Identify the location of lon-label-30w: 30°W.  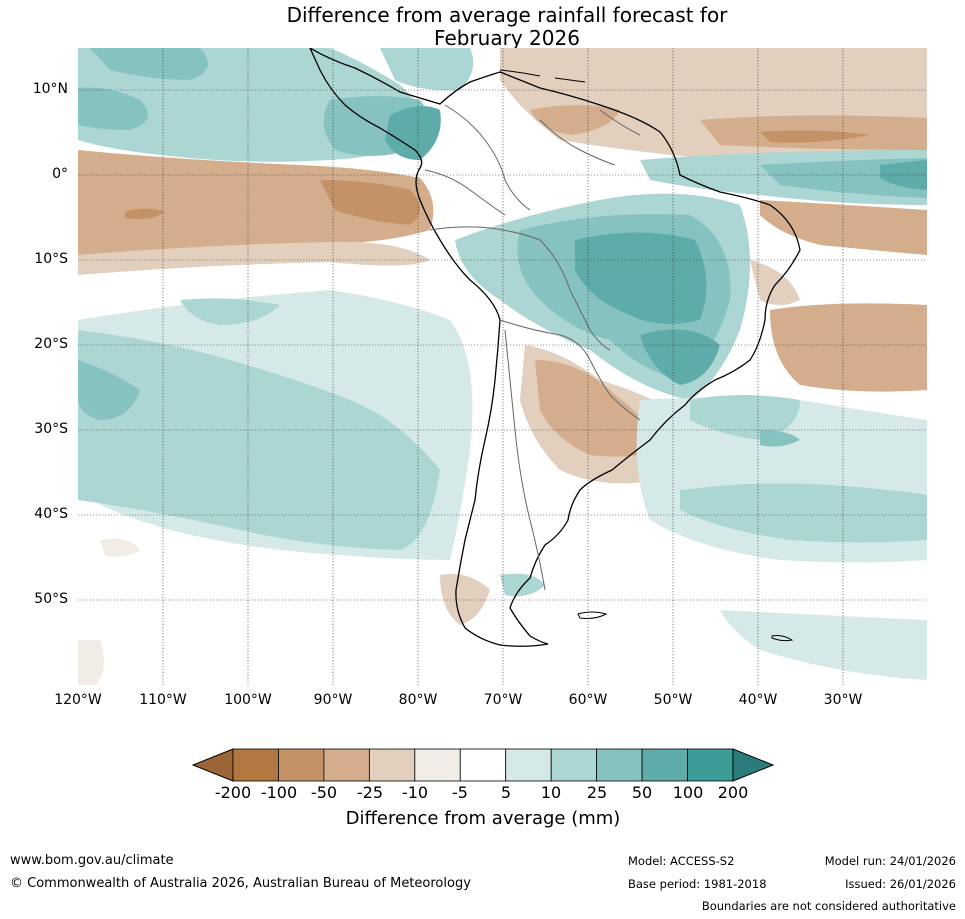
(843, 700).